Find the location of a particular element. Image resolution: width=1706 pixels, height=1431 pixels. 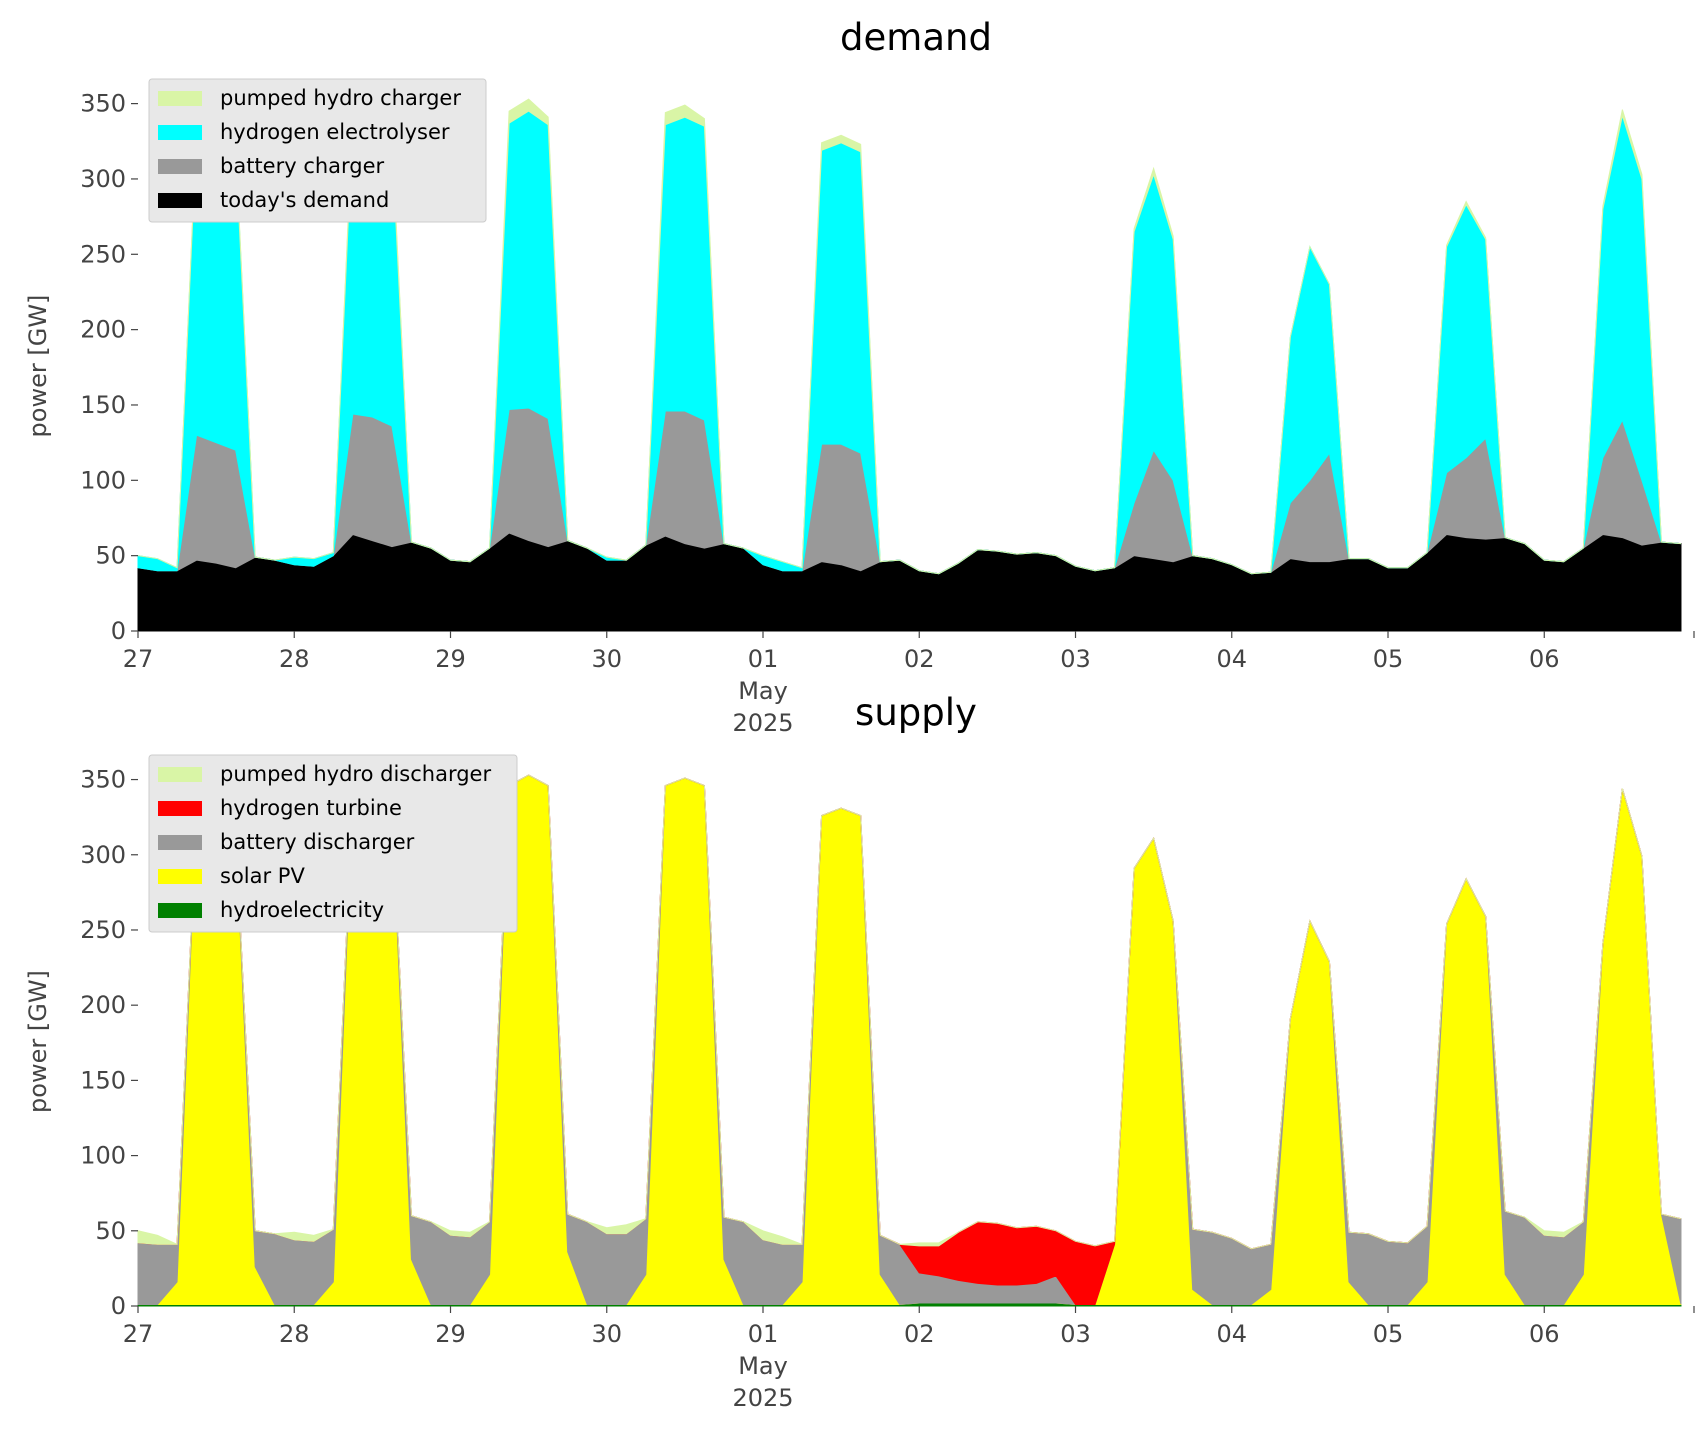

chart-title: supply is located at coordinates (916, 712).